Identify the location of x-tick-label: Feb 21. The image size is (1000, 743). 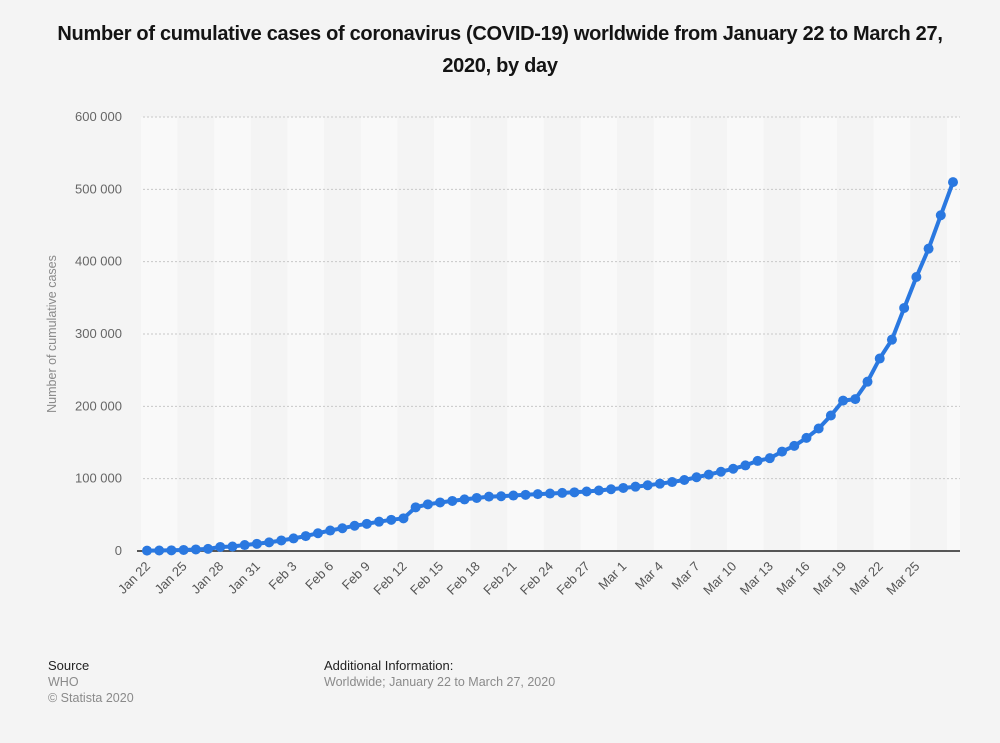
(499, 578).